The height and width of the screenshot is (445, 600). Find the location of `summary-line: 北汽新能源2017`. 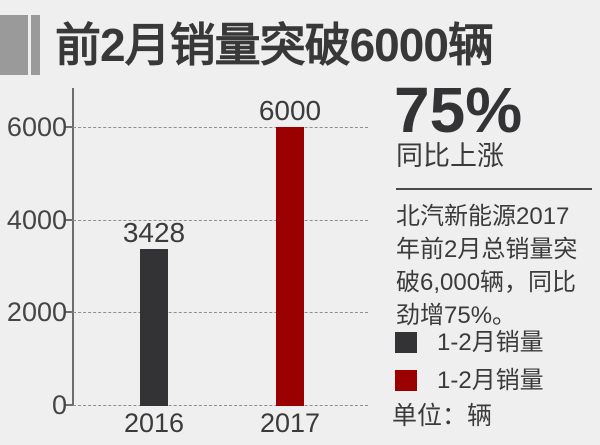

summary-line: 北汽新能源2017 is located at coordinates (483, 216).